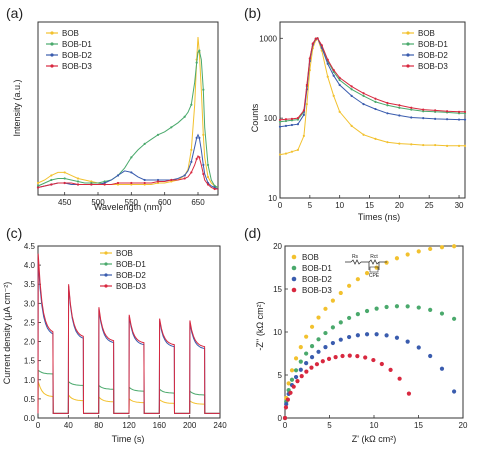  Describe the element at coordinates (98, 202) in the screenshot. I see `panel-a-x-tick-label: 500` at that location.